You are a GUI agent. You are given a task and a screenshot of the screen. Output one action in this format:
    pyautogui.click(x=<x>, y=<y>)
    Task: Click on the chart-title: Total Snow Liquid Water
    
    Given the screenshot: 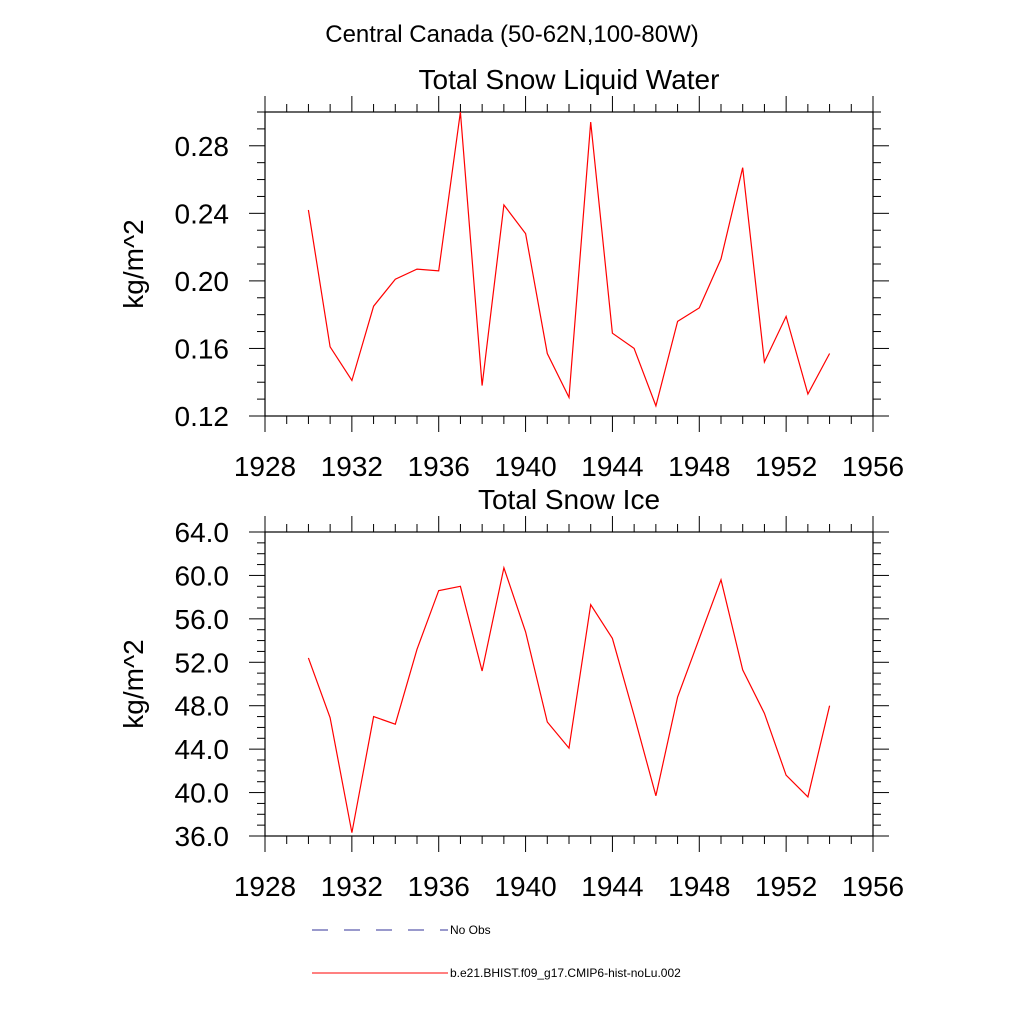 What is the action you would take?
    pyautogui.click(x=569, y=79)
    